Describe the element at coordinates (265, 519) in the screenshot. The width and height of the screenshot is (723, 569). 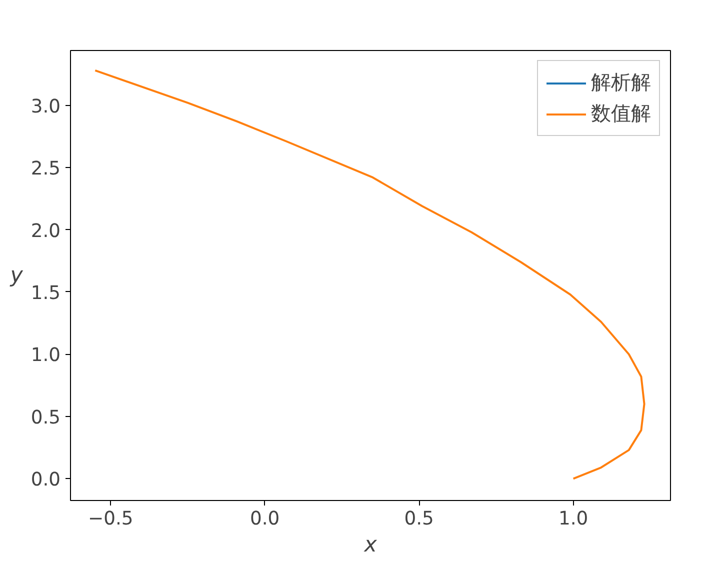
I see `x-tick-label: 0.0` at that location.